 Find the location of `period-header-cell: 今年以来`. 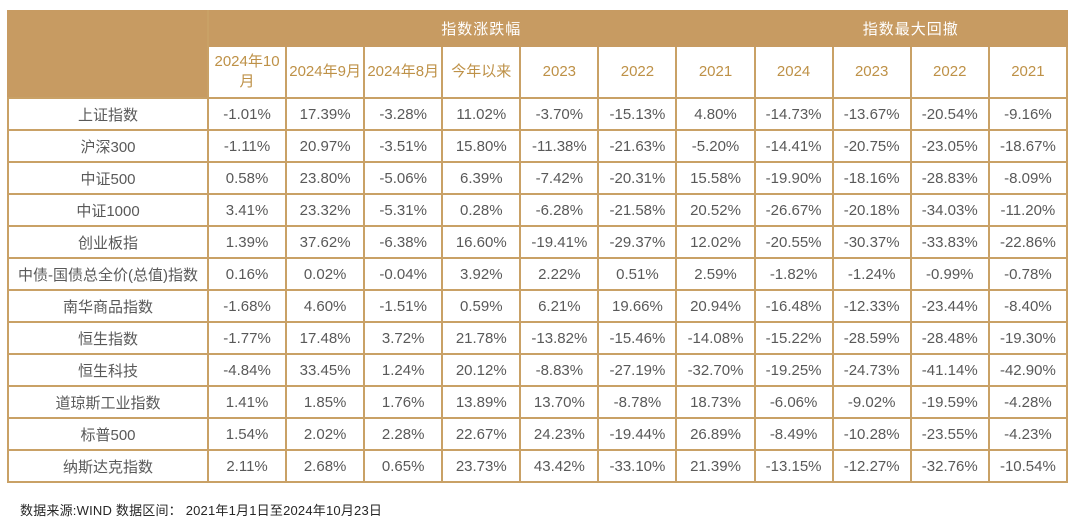

period-header-cell: 今年以来 is located at coordinates (481, 72).